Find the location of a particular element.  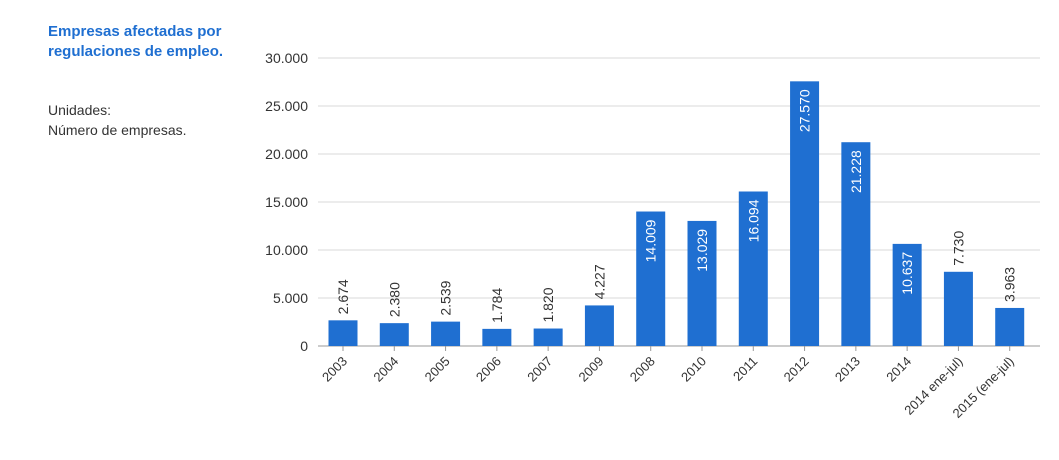

y-tick-label: 25.000 is located at coordinates (286, 106).